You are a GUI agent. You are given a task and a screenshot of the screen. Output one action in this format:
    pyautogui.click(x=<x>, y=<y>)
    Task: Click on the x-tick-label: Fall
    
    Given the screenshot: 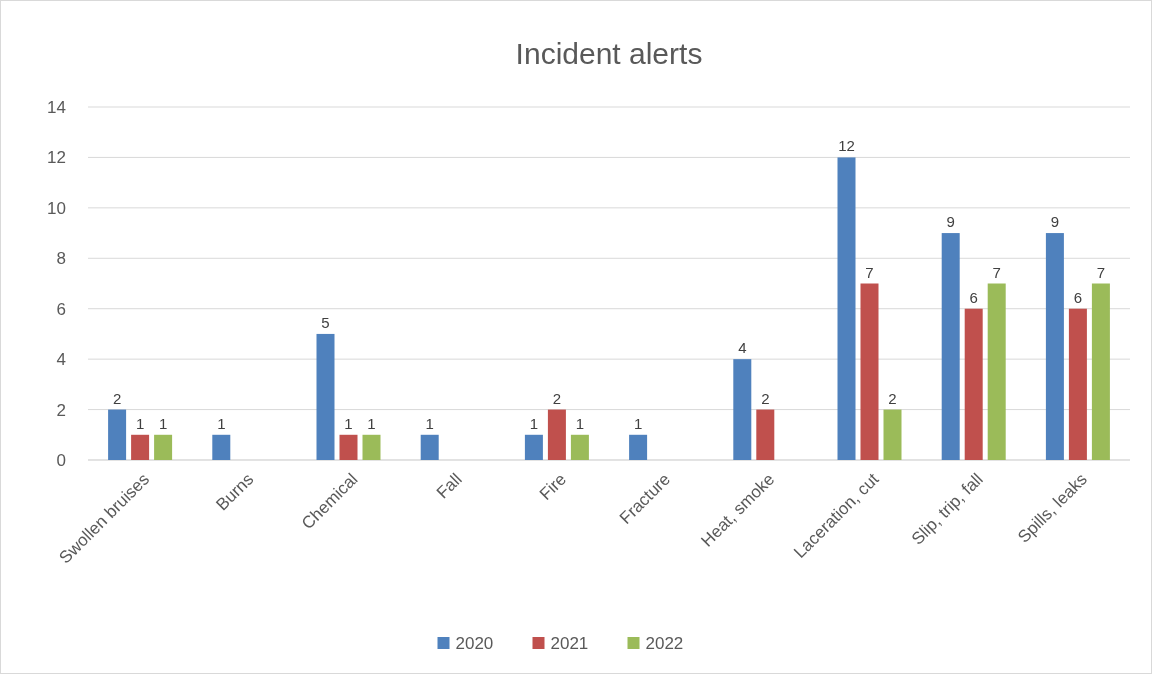 What is the action you would take?
    pyautogui.click(x=449, y=486)
    